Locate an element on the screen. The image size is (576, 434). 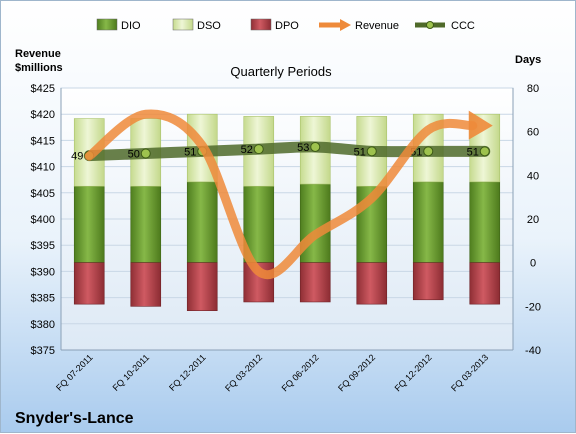
left-tick-label: $410 is located at coordinates (43, 168).